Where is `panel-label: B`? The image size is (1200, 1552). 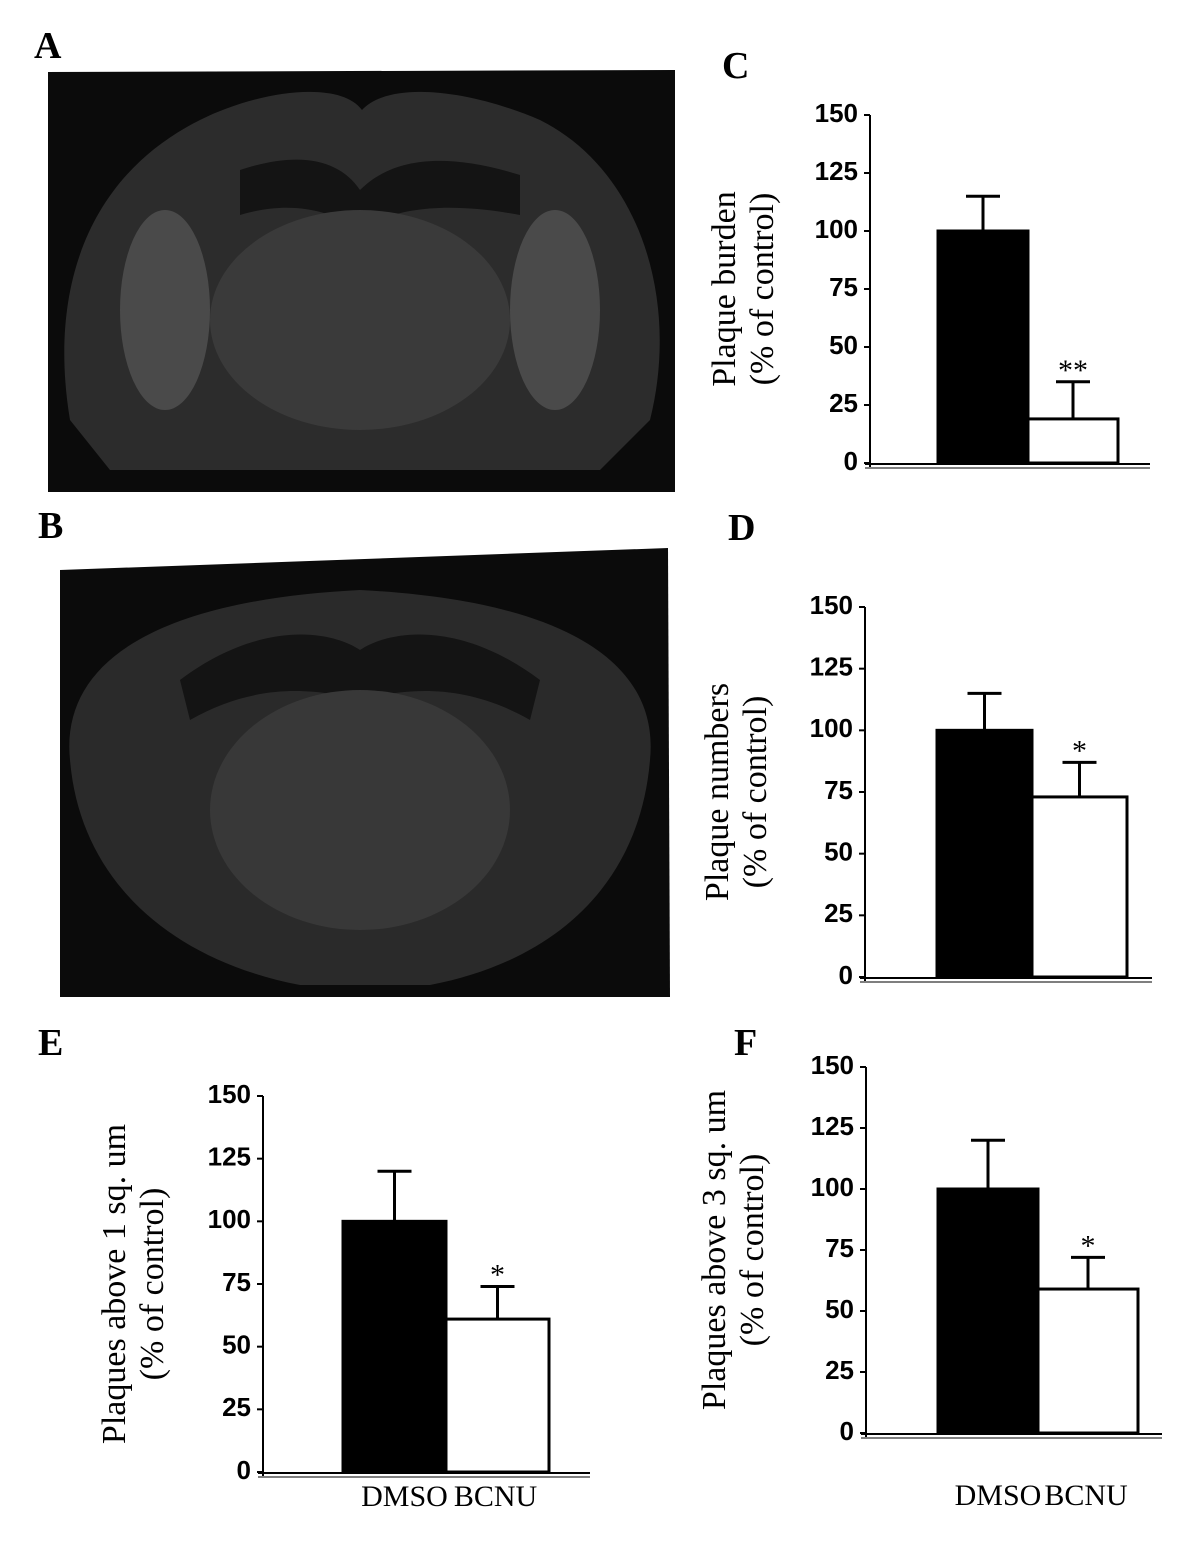 panel-label: B is located at coordinates (50, 526).